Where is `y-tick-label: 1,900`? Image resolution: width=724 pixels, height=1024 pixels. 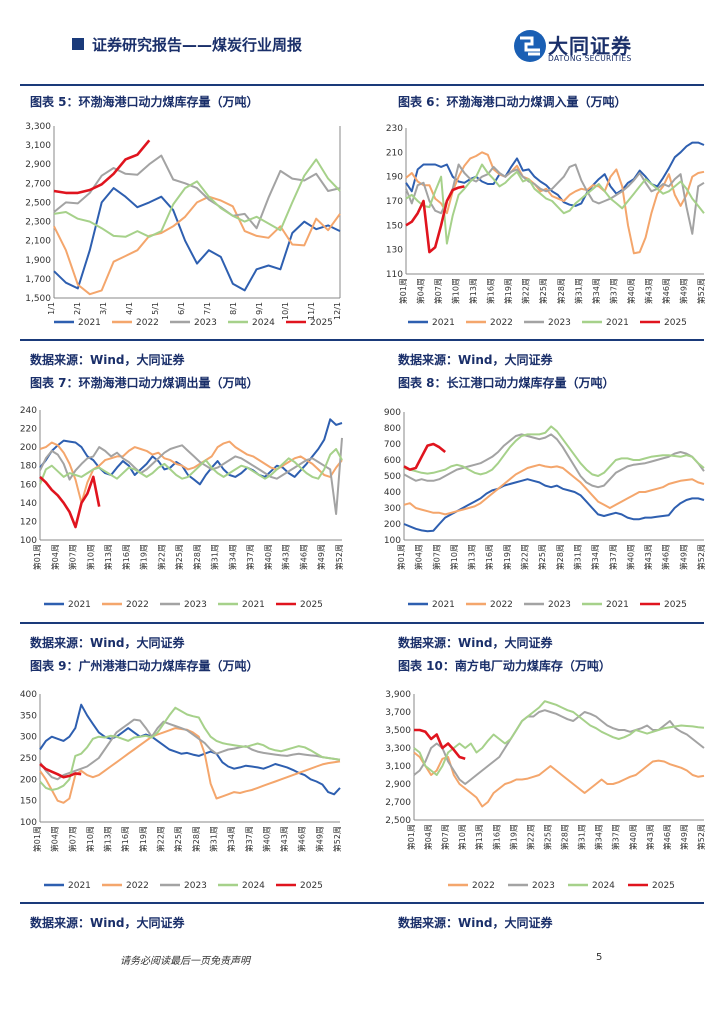
y-tick-label: 1,900 is located at coordinates (38, 261).